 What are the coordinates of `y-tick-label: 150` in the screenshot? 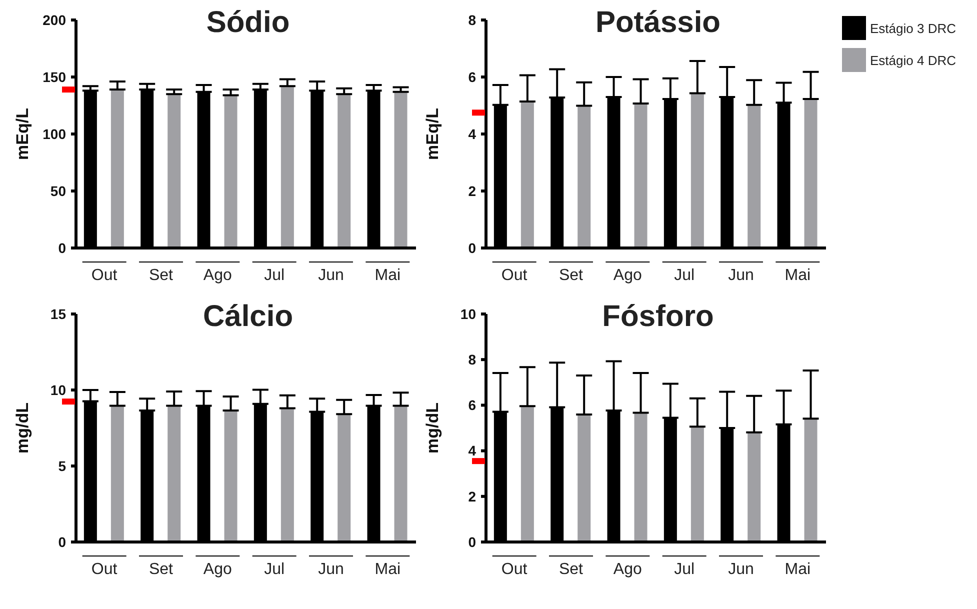 It's located at (54, 76).